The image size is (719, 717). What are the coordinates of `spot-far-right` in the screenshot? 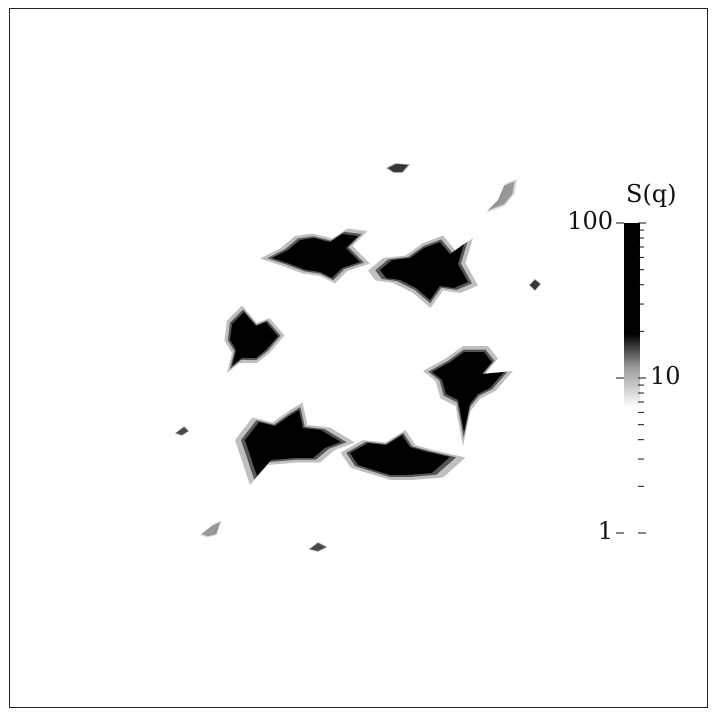 It's located at (535, 285).